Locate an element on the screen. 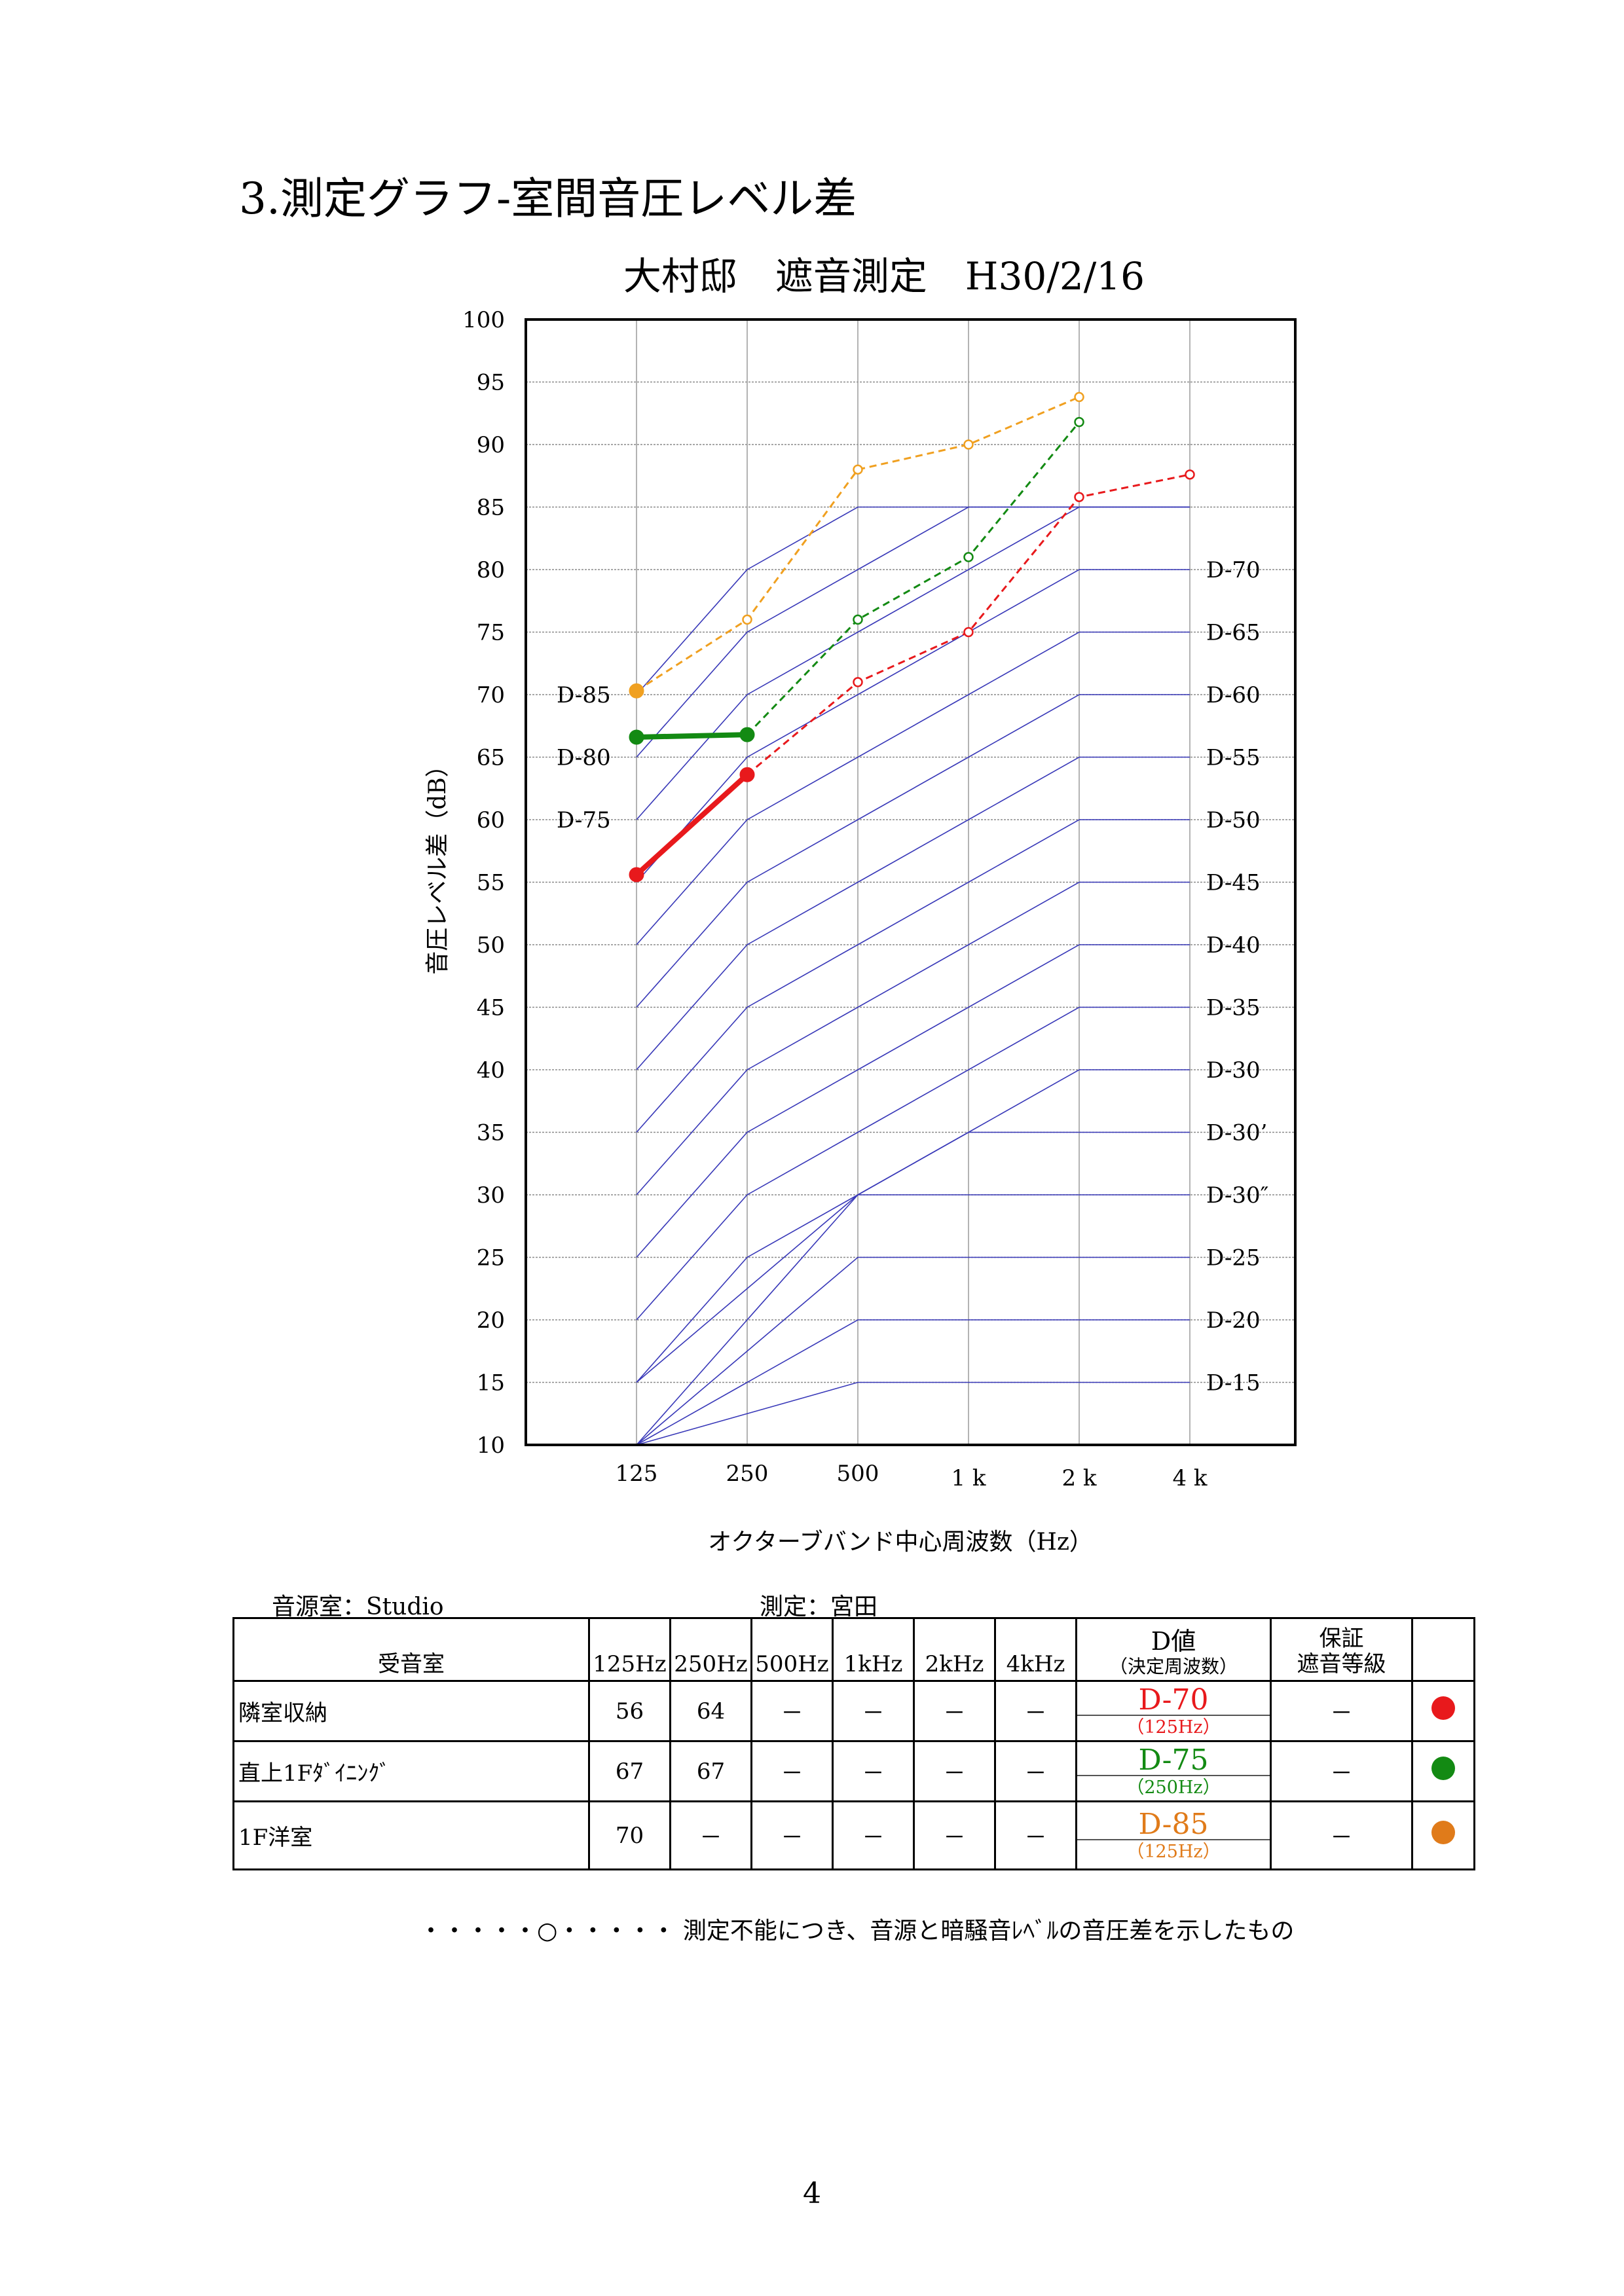 The height and width of the screenshot is (2296, 1624). y-tick-label: 55 is located at coordinates (491, 883).